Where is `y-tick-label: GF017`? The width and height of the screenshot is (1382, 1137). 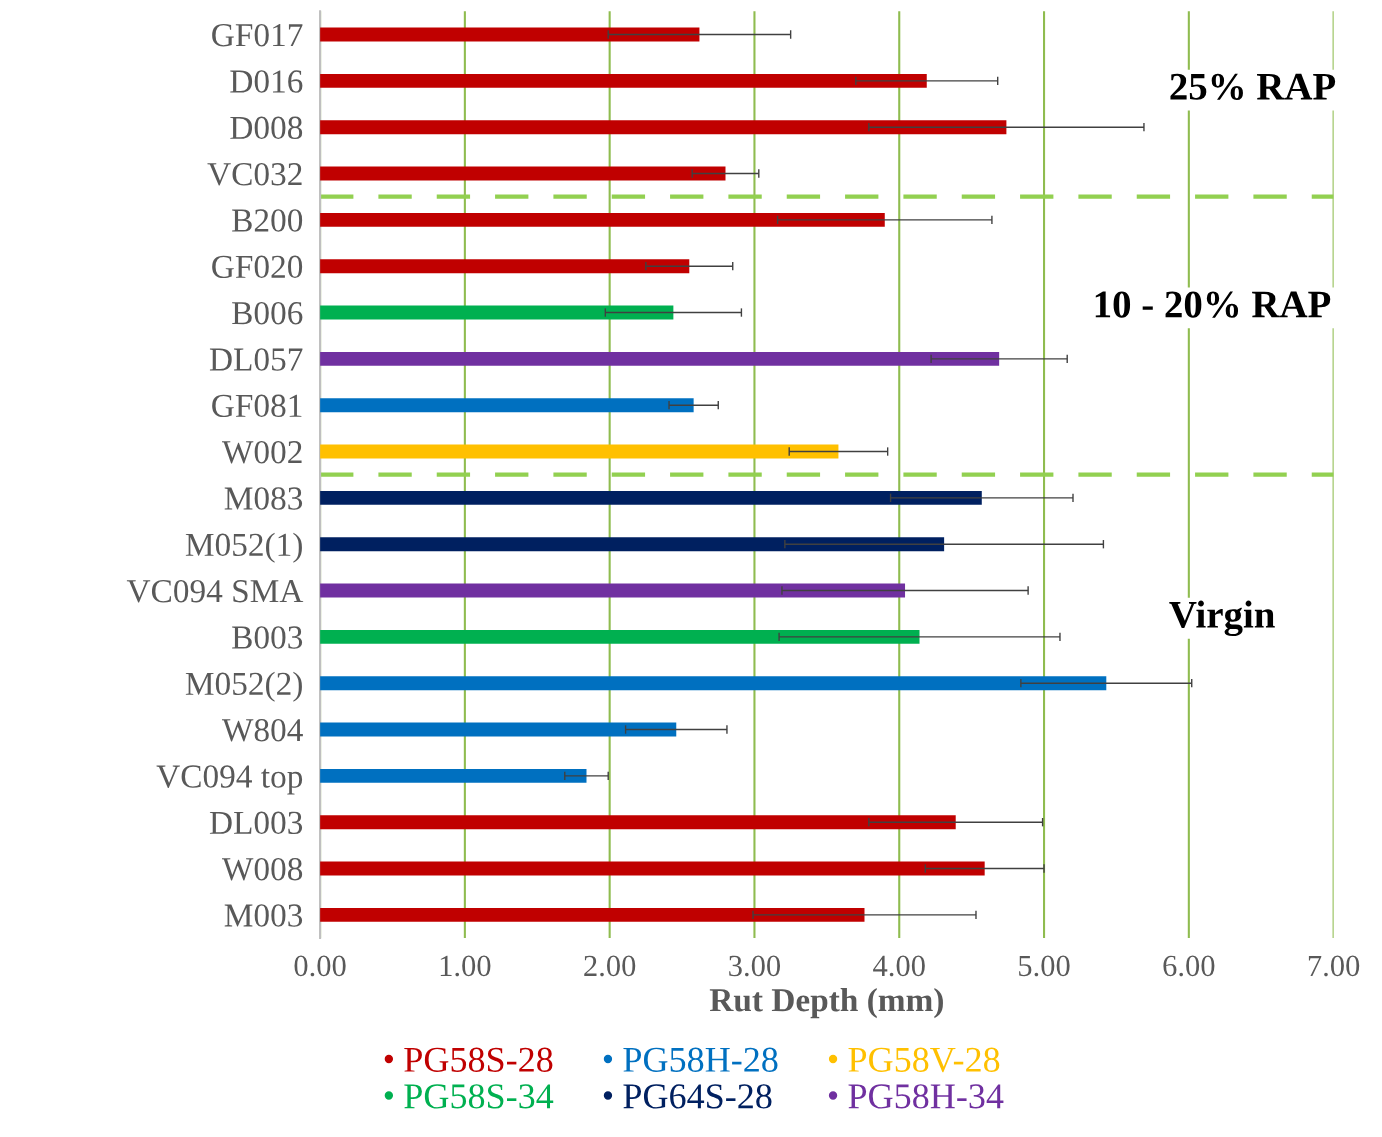
y-tick-label: GF017 is located at coordinates (257, 35).